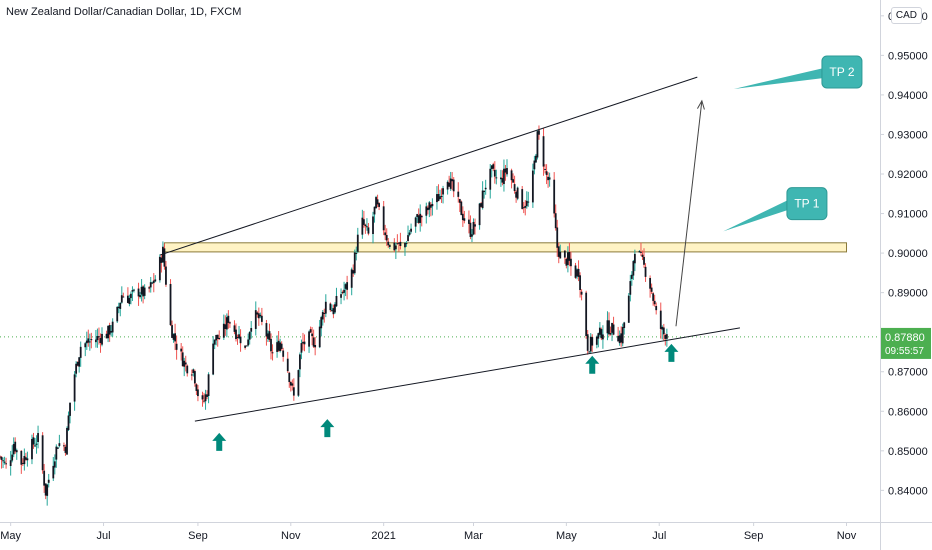 This screenshot has height=550, width=932. What do you see at coordinates (778, 78) in the screenshot?
I see `callout-pointer` at bounding box center [778, 78].